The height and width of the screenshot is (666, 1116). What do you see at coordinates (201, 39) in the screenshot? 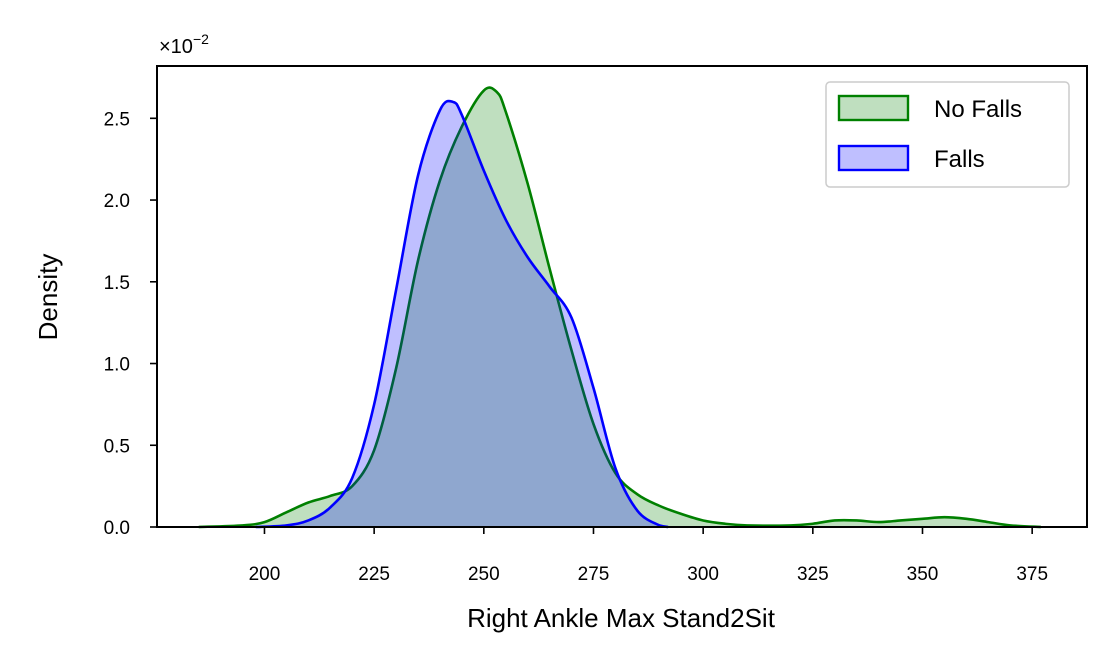
I see `y-scale-exponent: −2` at bounding box center [201, 39].